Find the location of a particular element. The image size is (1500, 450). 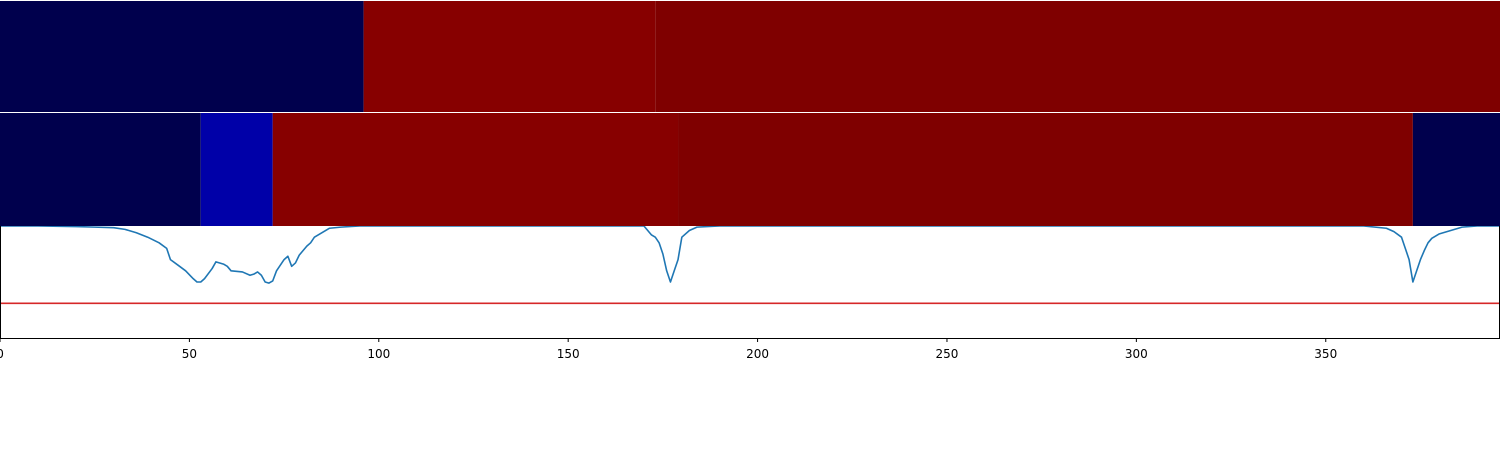

x-tick-label: 100 is located at coordinates (378, 354).